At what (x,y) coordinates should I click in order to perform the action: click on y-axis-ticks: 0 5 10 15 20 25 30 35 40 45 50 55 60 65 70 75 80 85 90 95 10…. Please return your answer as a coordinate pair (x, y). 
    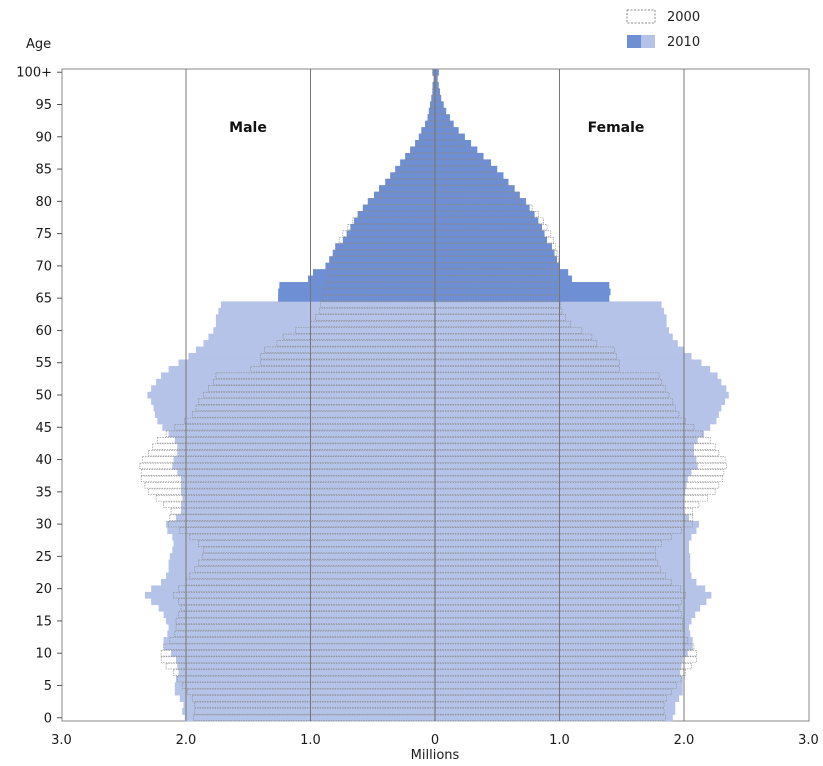
    Looking at the image, I should click on (39, 396).